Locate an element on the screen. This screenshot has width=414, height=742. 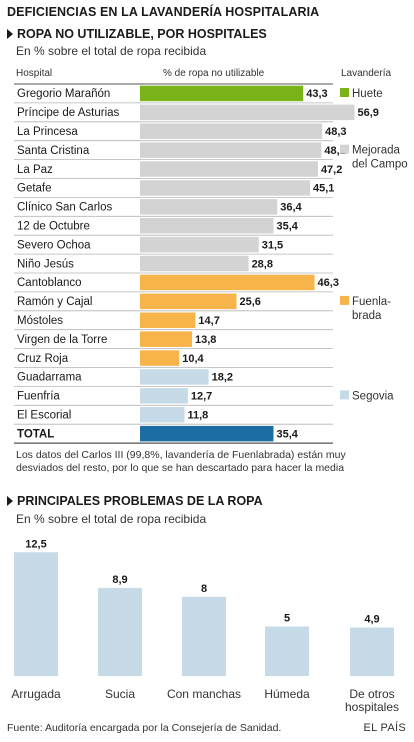
value-label: 47,2 is located at coordinates (331, 170).